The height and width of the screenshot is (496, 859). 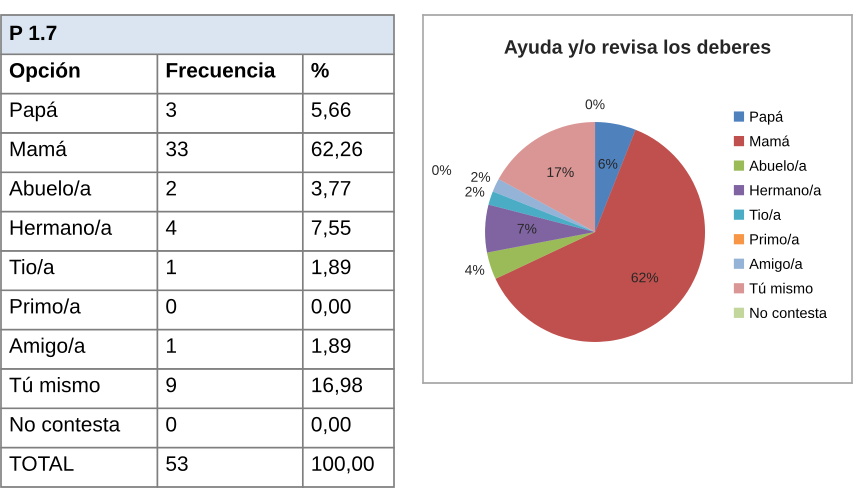 I want to click on category-label: Mamá, so click(x=38, y=148).